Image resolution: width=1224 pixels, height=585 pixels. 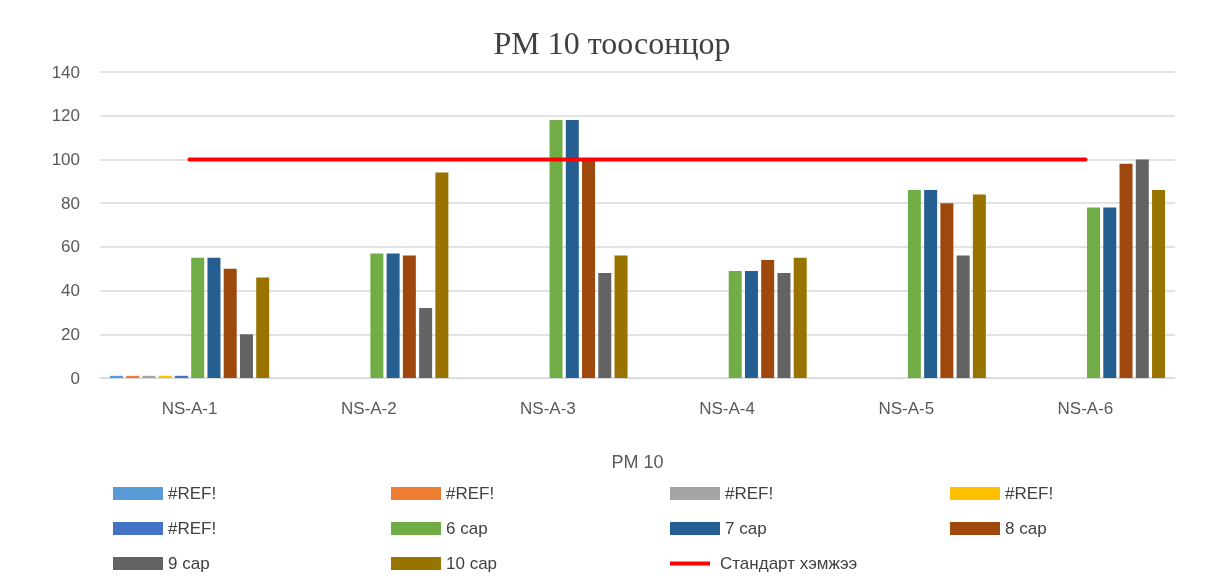 What do you see at coordinates (70, 203) in the screenshot?
I see `y-tick-label: 80` at bounding box center [70, 203].